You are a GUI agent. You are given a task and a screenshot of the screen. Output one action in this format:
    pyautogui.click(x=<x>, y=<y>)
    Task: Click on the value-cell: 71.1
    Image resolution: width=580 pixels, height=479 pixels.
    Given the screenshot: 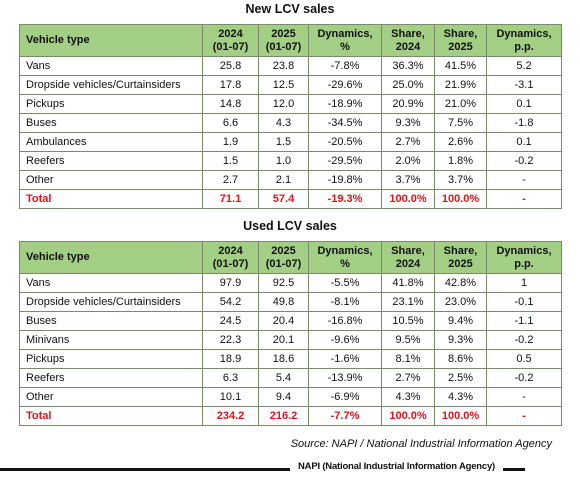 What is the action you would take?
    pyautogui.click(x=230, y=199)
    